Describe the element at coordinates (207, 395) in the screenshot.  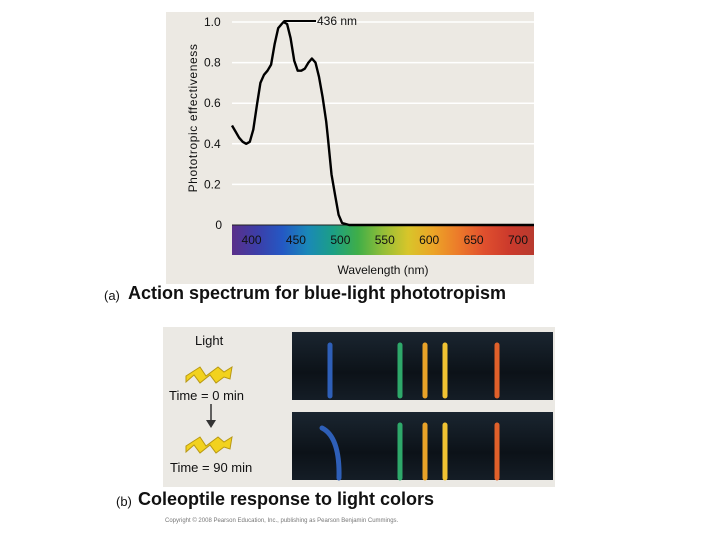
I see `time-0-label: Time = 0 min` at that location.